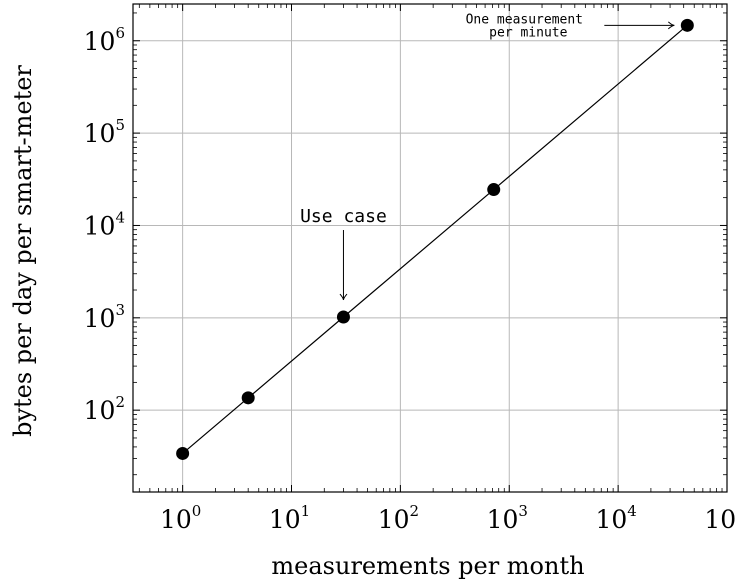 The width and height of the screenshot is (736, 583). Describe the element at coordinates (615, 518) in the screenshot. I see `x-tick-label: 10⁴` at that location.